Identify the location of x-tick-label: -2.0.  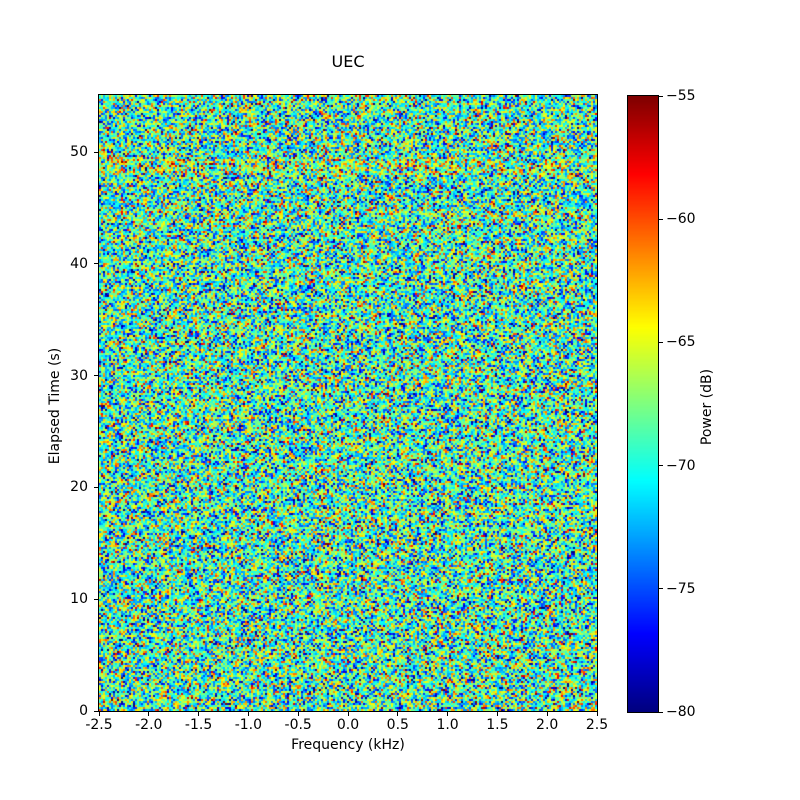
(149, 725).